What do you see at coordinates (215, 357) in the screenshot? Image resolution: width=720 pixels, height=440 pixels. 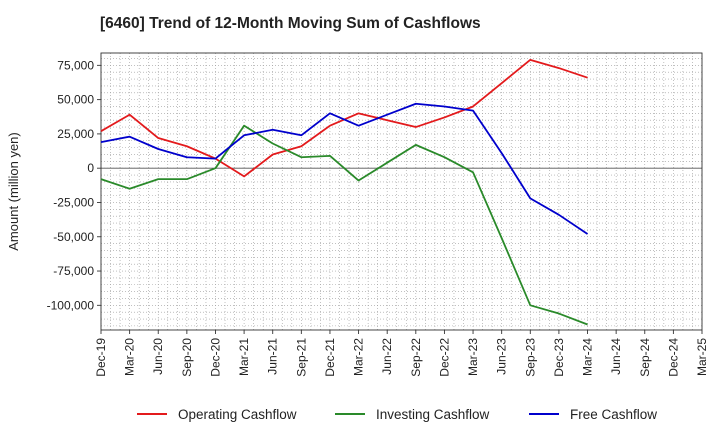 I see `x-tick-label: Dec-20` at bounding box center [215, 357].